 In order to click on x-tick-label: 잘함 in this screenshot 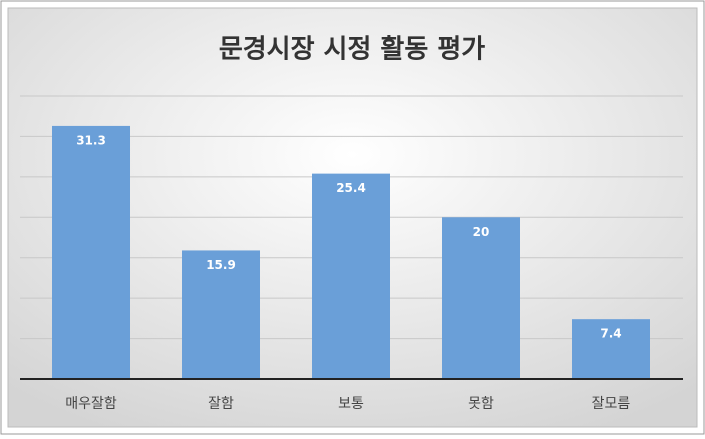, I will do `click(221, 404)`.